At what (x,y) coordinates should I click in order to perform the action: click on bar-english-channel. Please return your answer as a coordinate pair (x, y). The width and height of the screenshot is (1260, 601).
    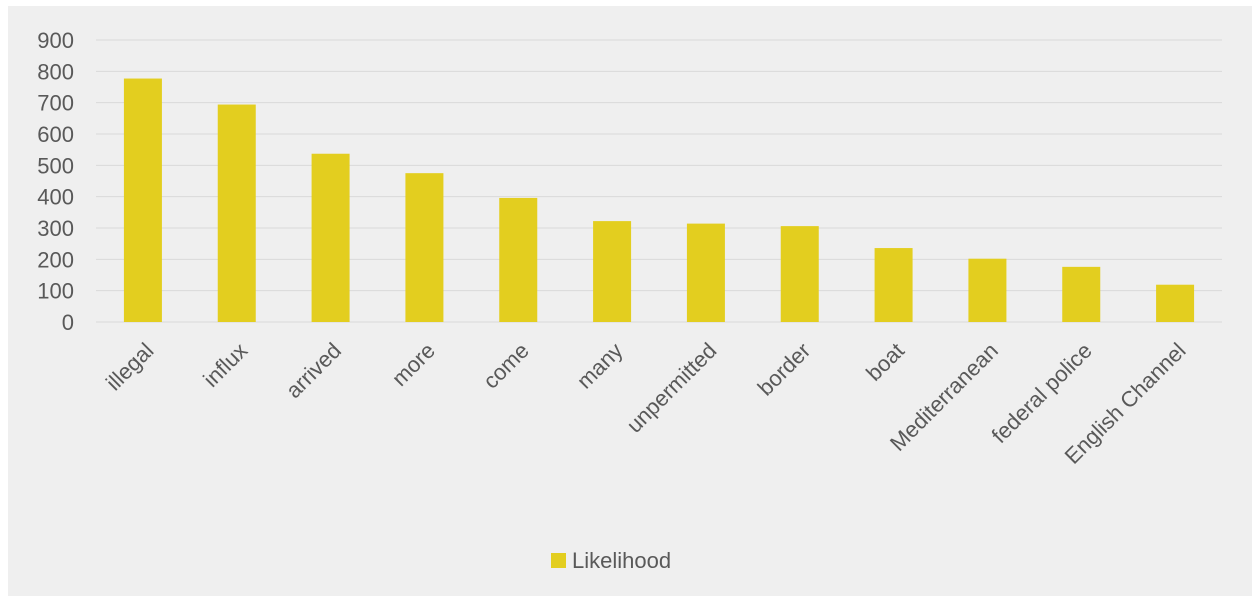
    Looking at the image, I should click on (1175, 303).